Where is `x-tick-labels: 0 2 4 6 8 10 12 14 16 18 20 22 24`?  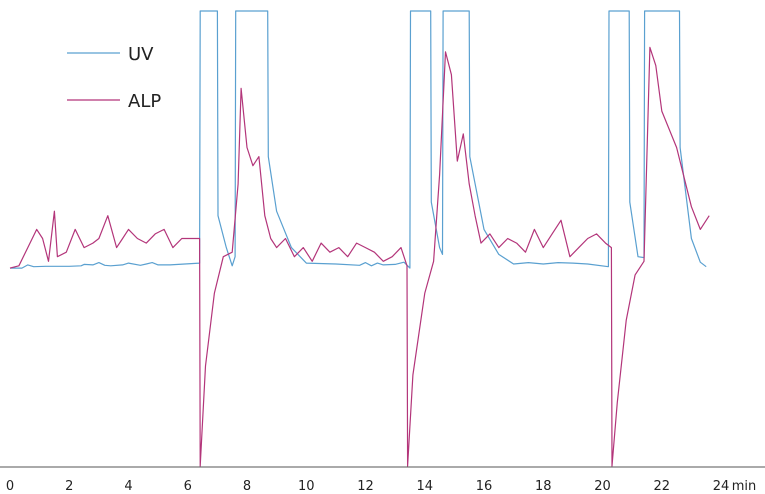 x-tick-labels: 0 2 4 6 8 10 12 14 16 18 20 22 24 is located at coordinates (367, 486).